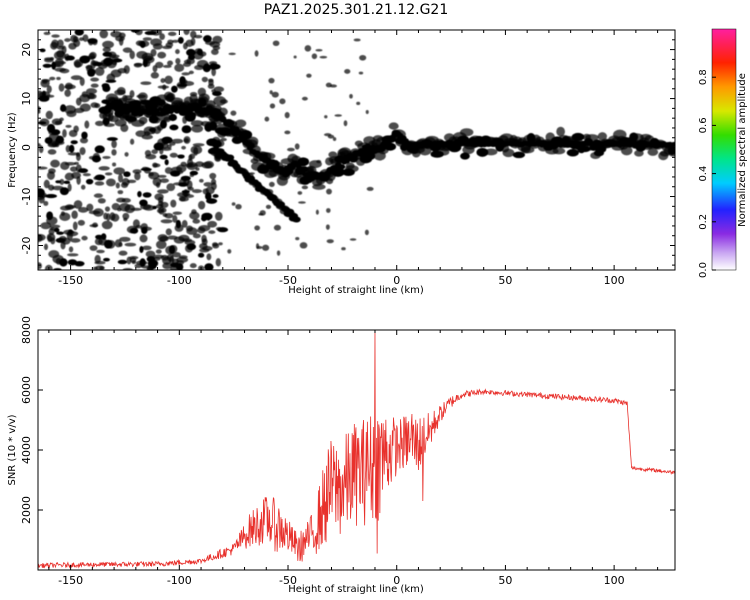 Image resolution: width=750 pixels, height=600 pixels. I want to click on colorbar-ticks: 0.0 0.2 0.4 0.6 0.8, so click(707, 173).